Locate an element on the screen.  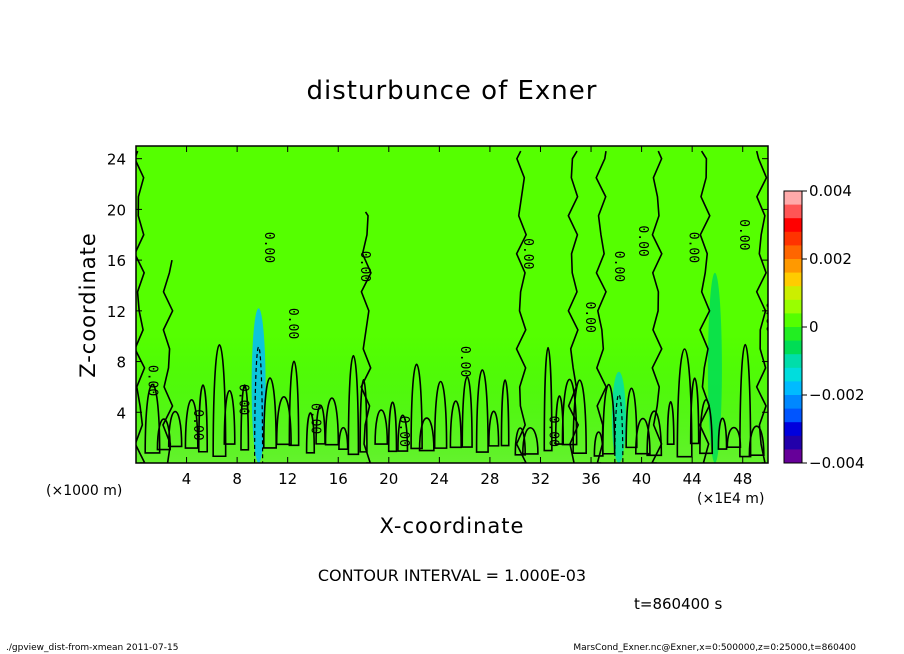
x-tick-label: 28 is located at coordinates (489, 479).